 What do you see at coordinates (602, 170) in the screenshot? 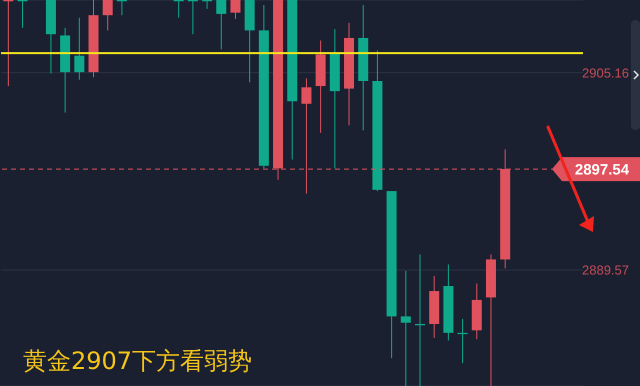
I see `ref-line-label: 2897.54` at bounding box center [602, 170].